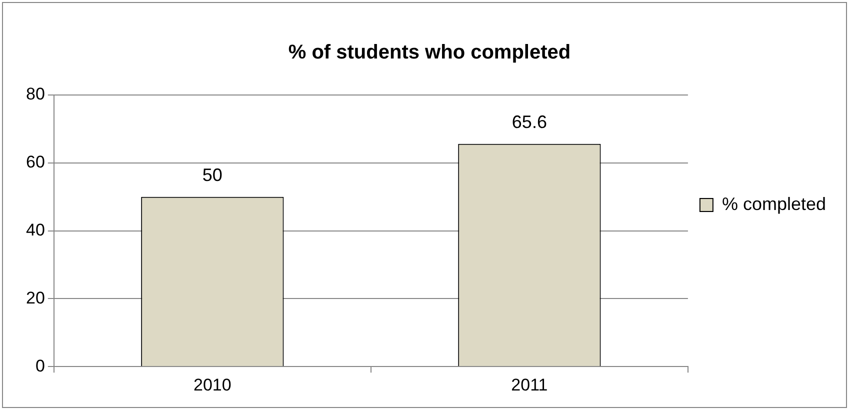 The image size is (851, 412). Describe the element at coordinates (35, 298) in the screenshot. I see `y-tick-label: 20` at that location.